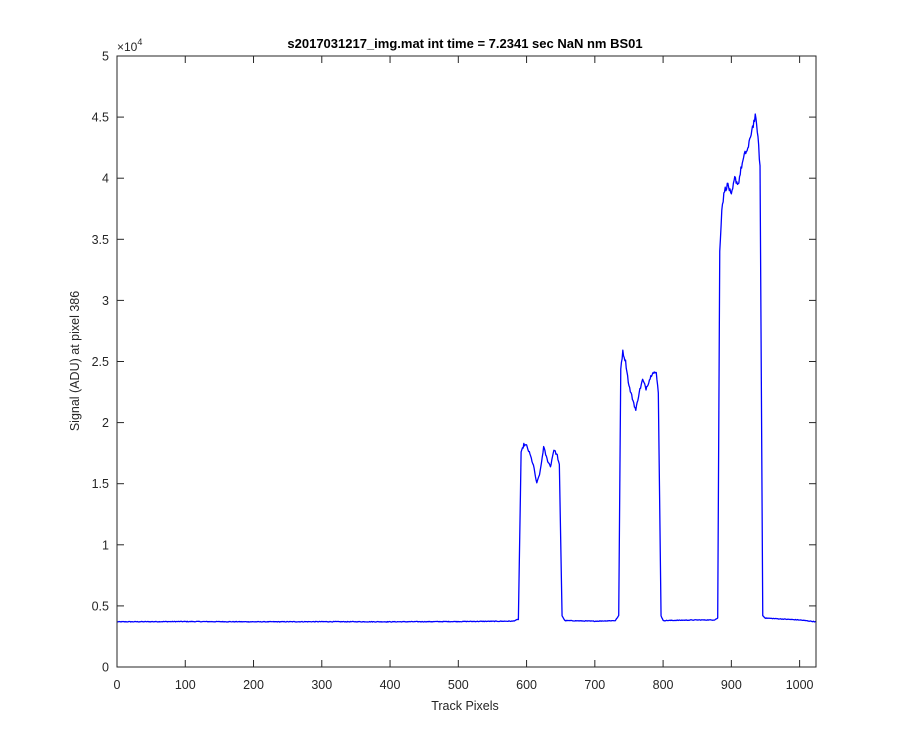  I want to click on x-tick-label: 600, so click(526, 685).